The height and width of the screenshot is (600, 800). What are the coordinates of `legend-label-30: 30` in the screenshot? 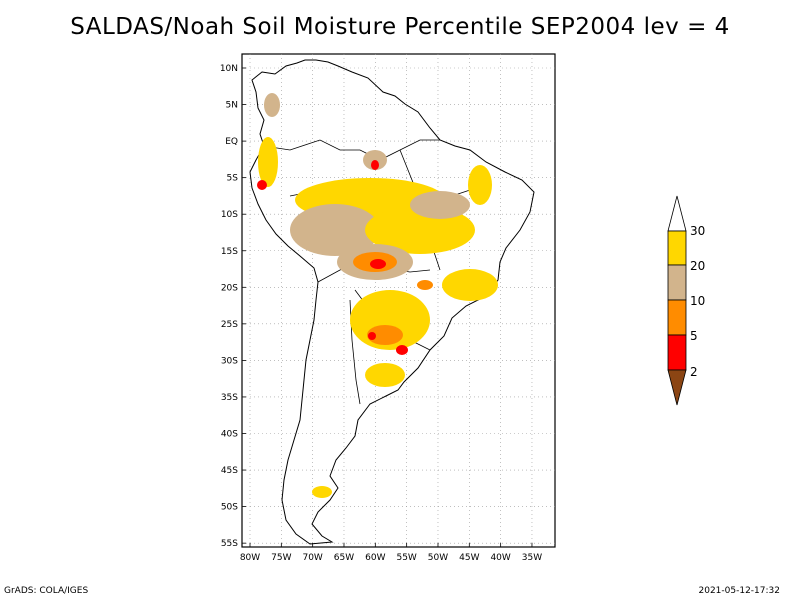 It's located at (697, 231).